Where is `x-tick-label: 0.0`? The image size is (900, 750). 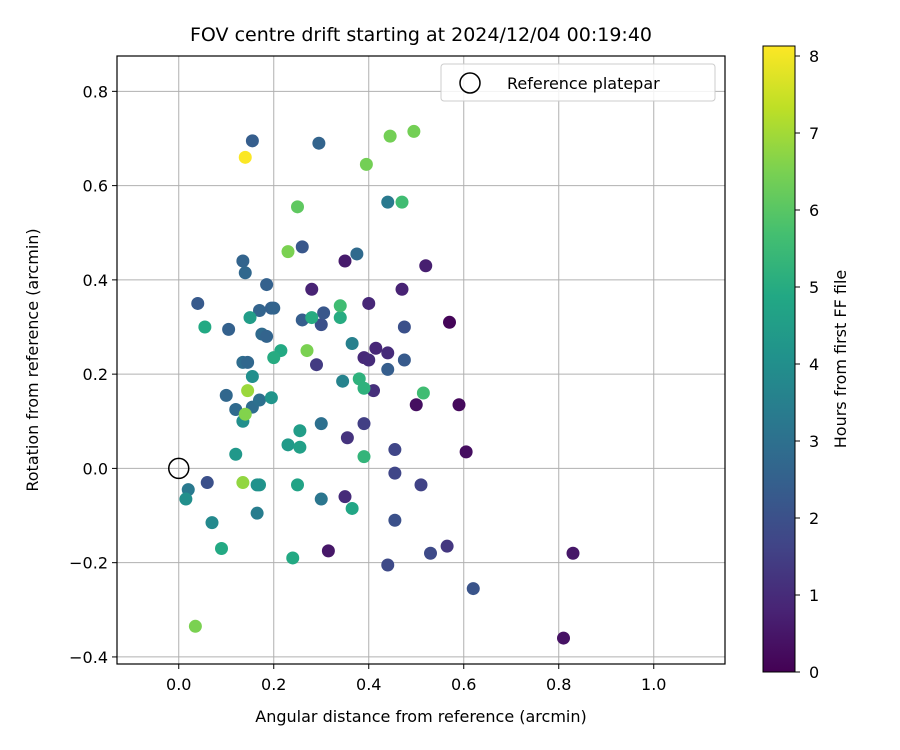
x-tick-label: 0.0 is located at coordinates (178, 684).